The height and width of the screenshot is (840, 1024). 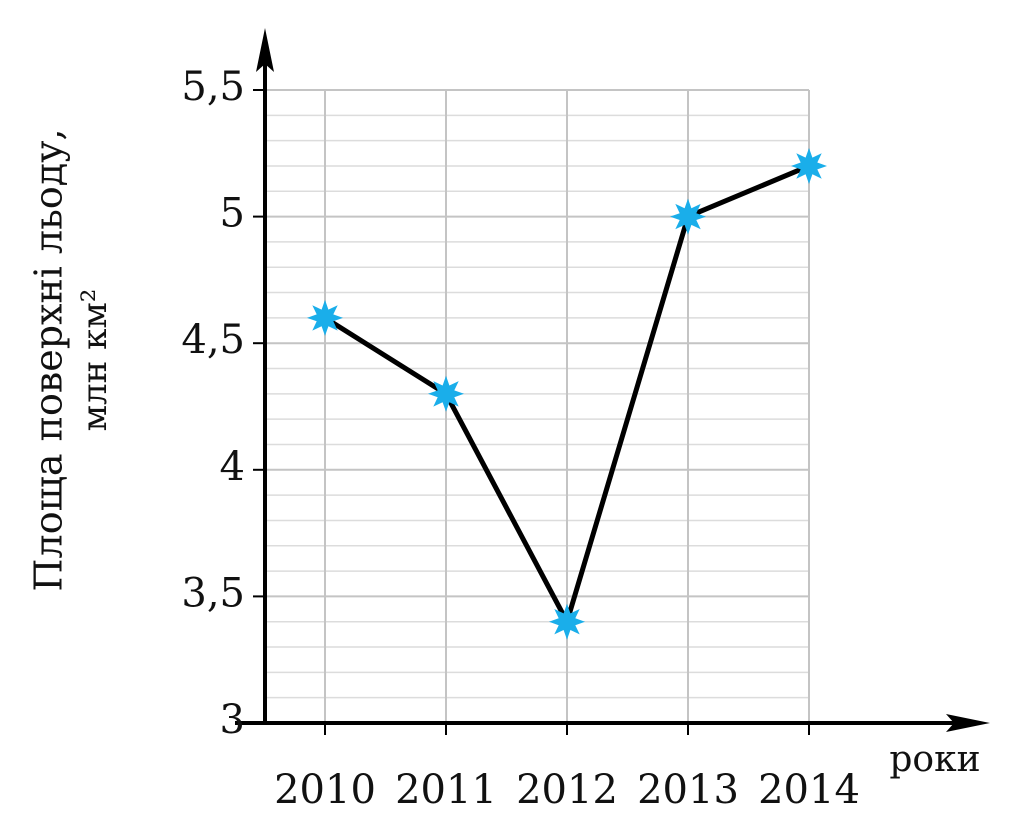 I want to click on x-axis-arrow, so click(x=968, y=723).